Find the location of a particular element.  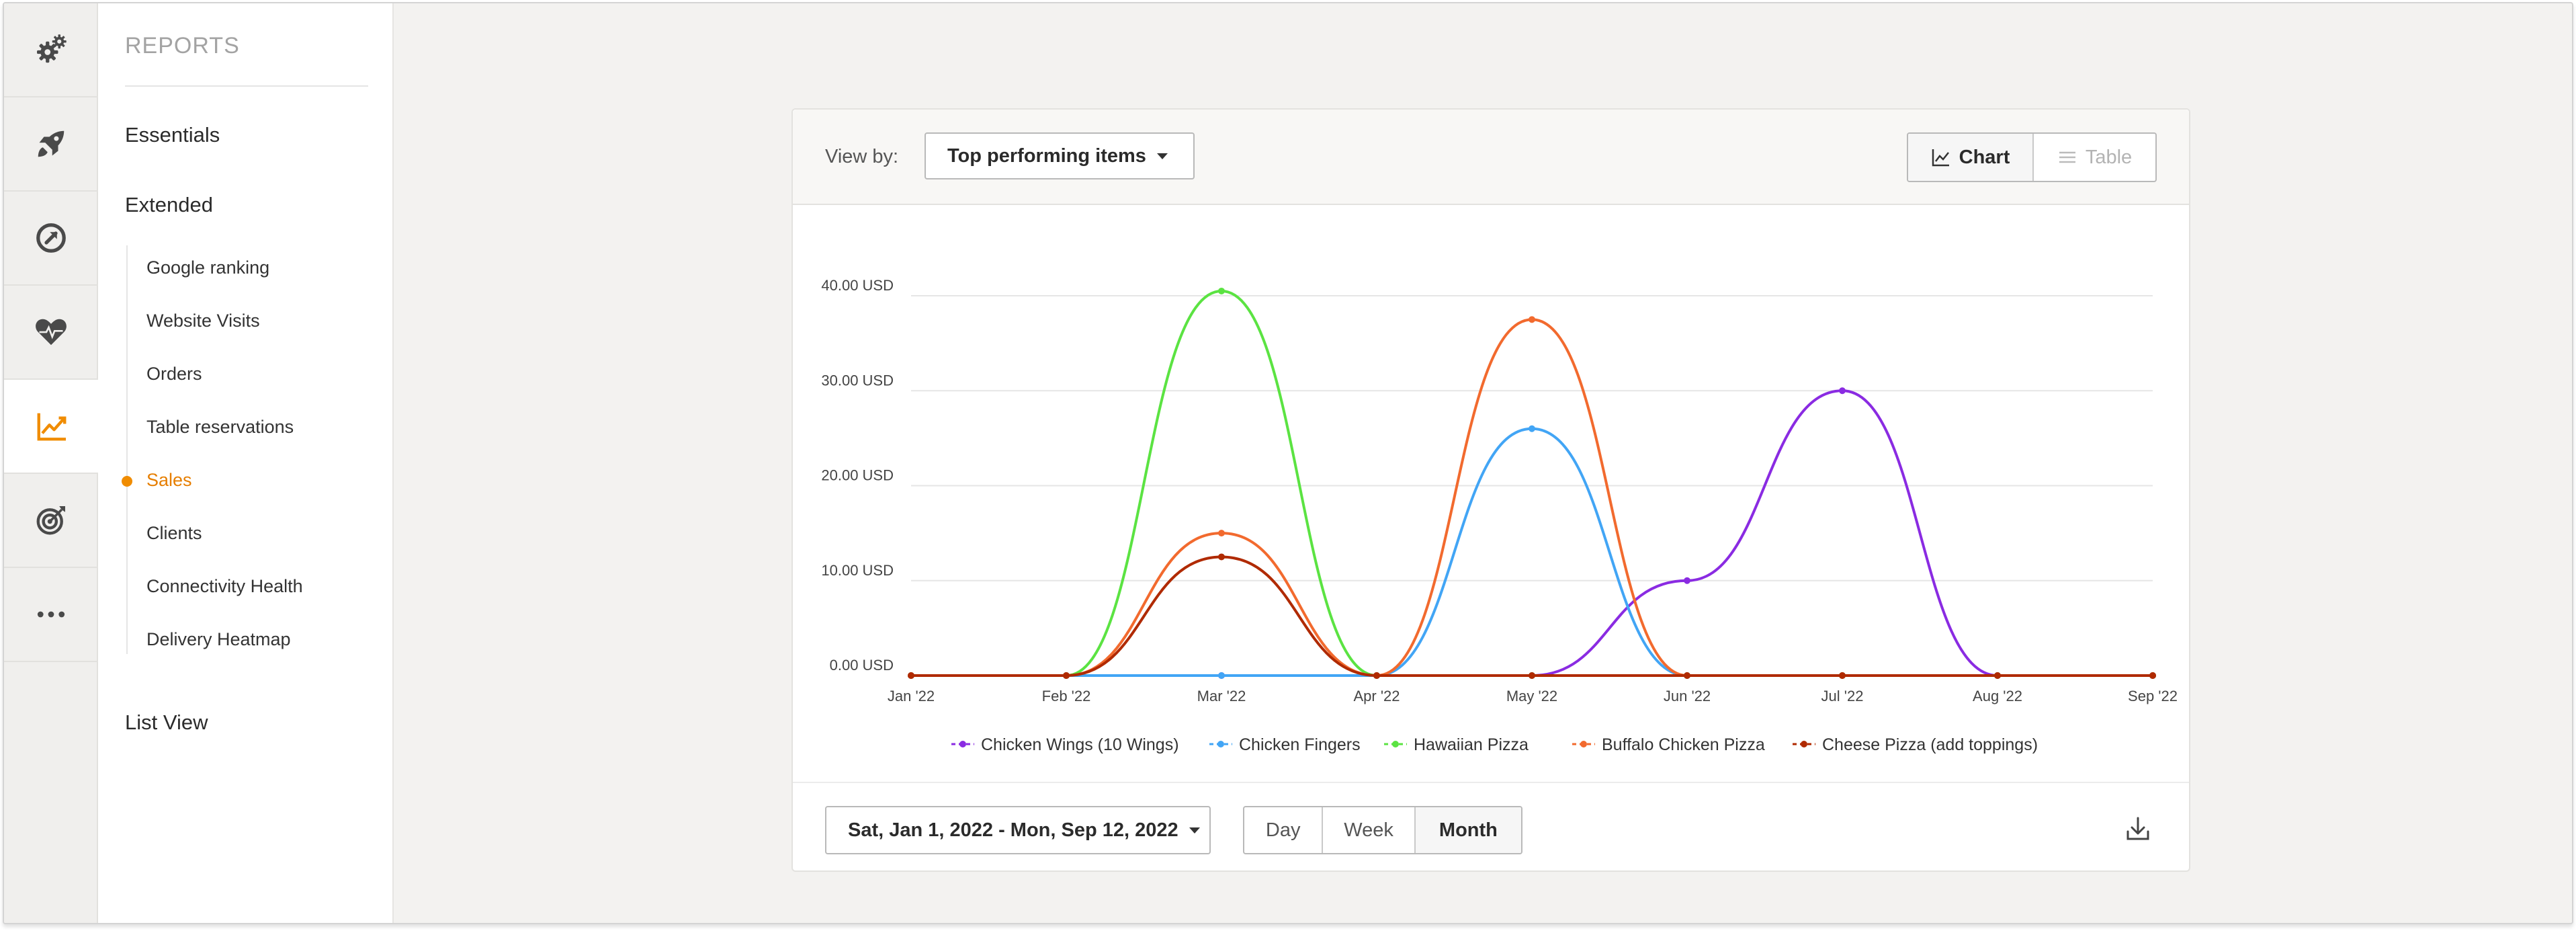

x-tick-label: Sep '22 is located at coordinates (2153, 696).